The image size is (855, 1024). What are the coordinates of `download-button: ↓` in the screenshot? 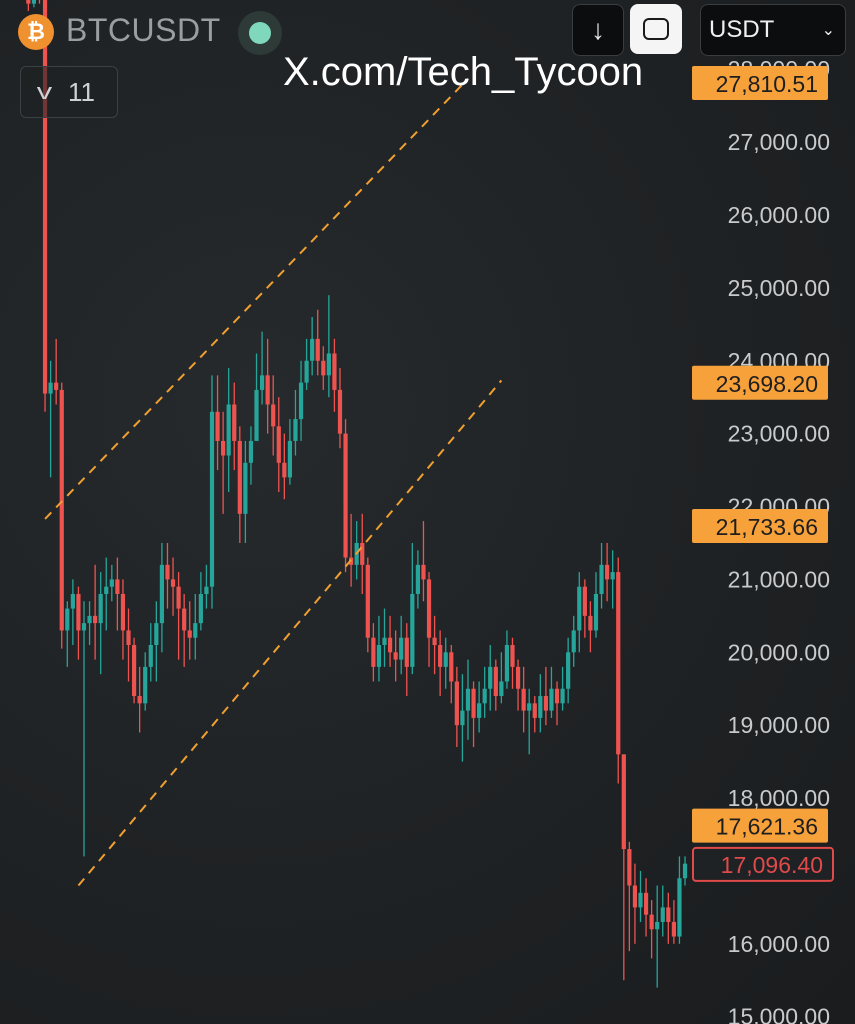 It's located at (598, 30).